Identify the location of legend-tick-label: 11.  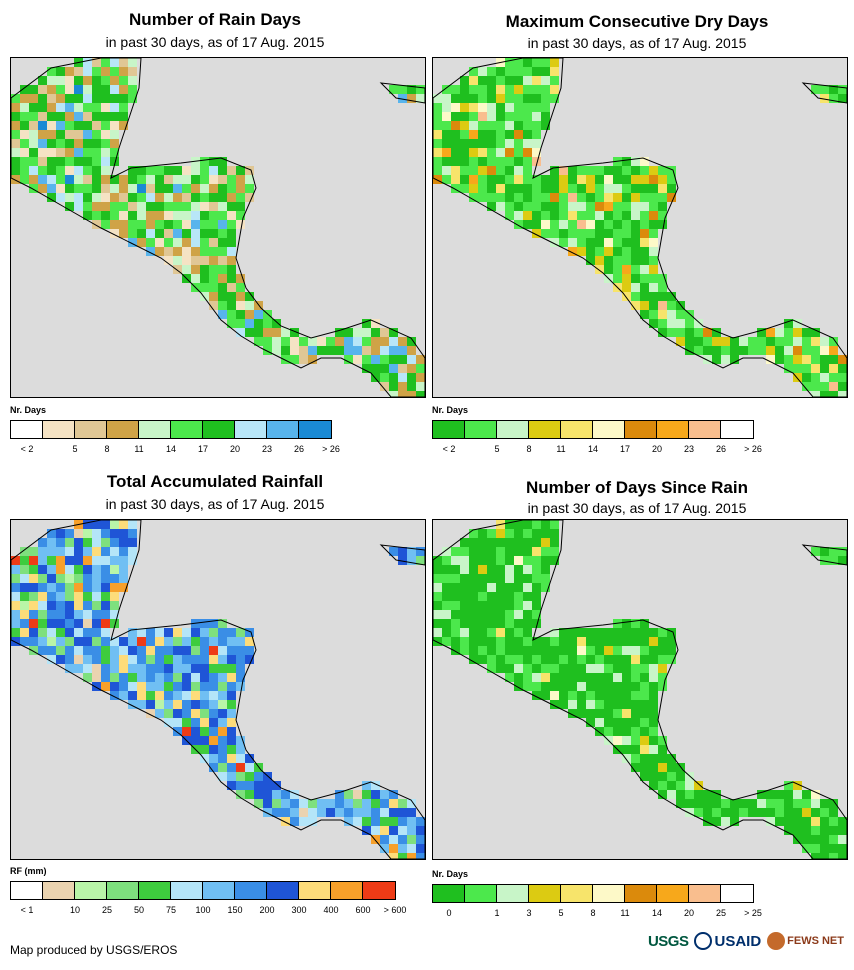
(139, 449).